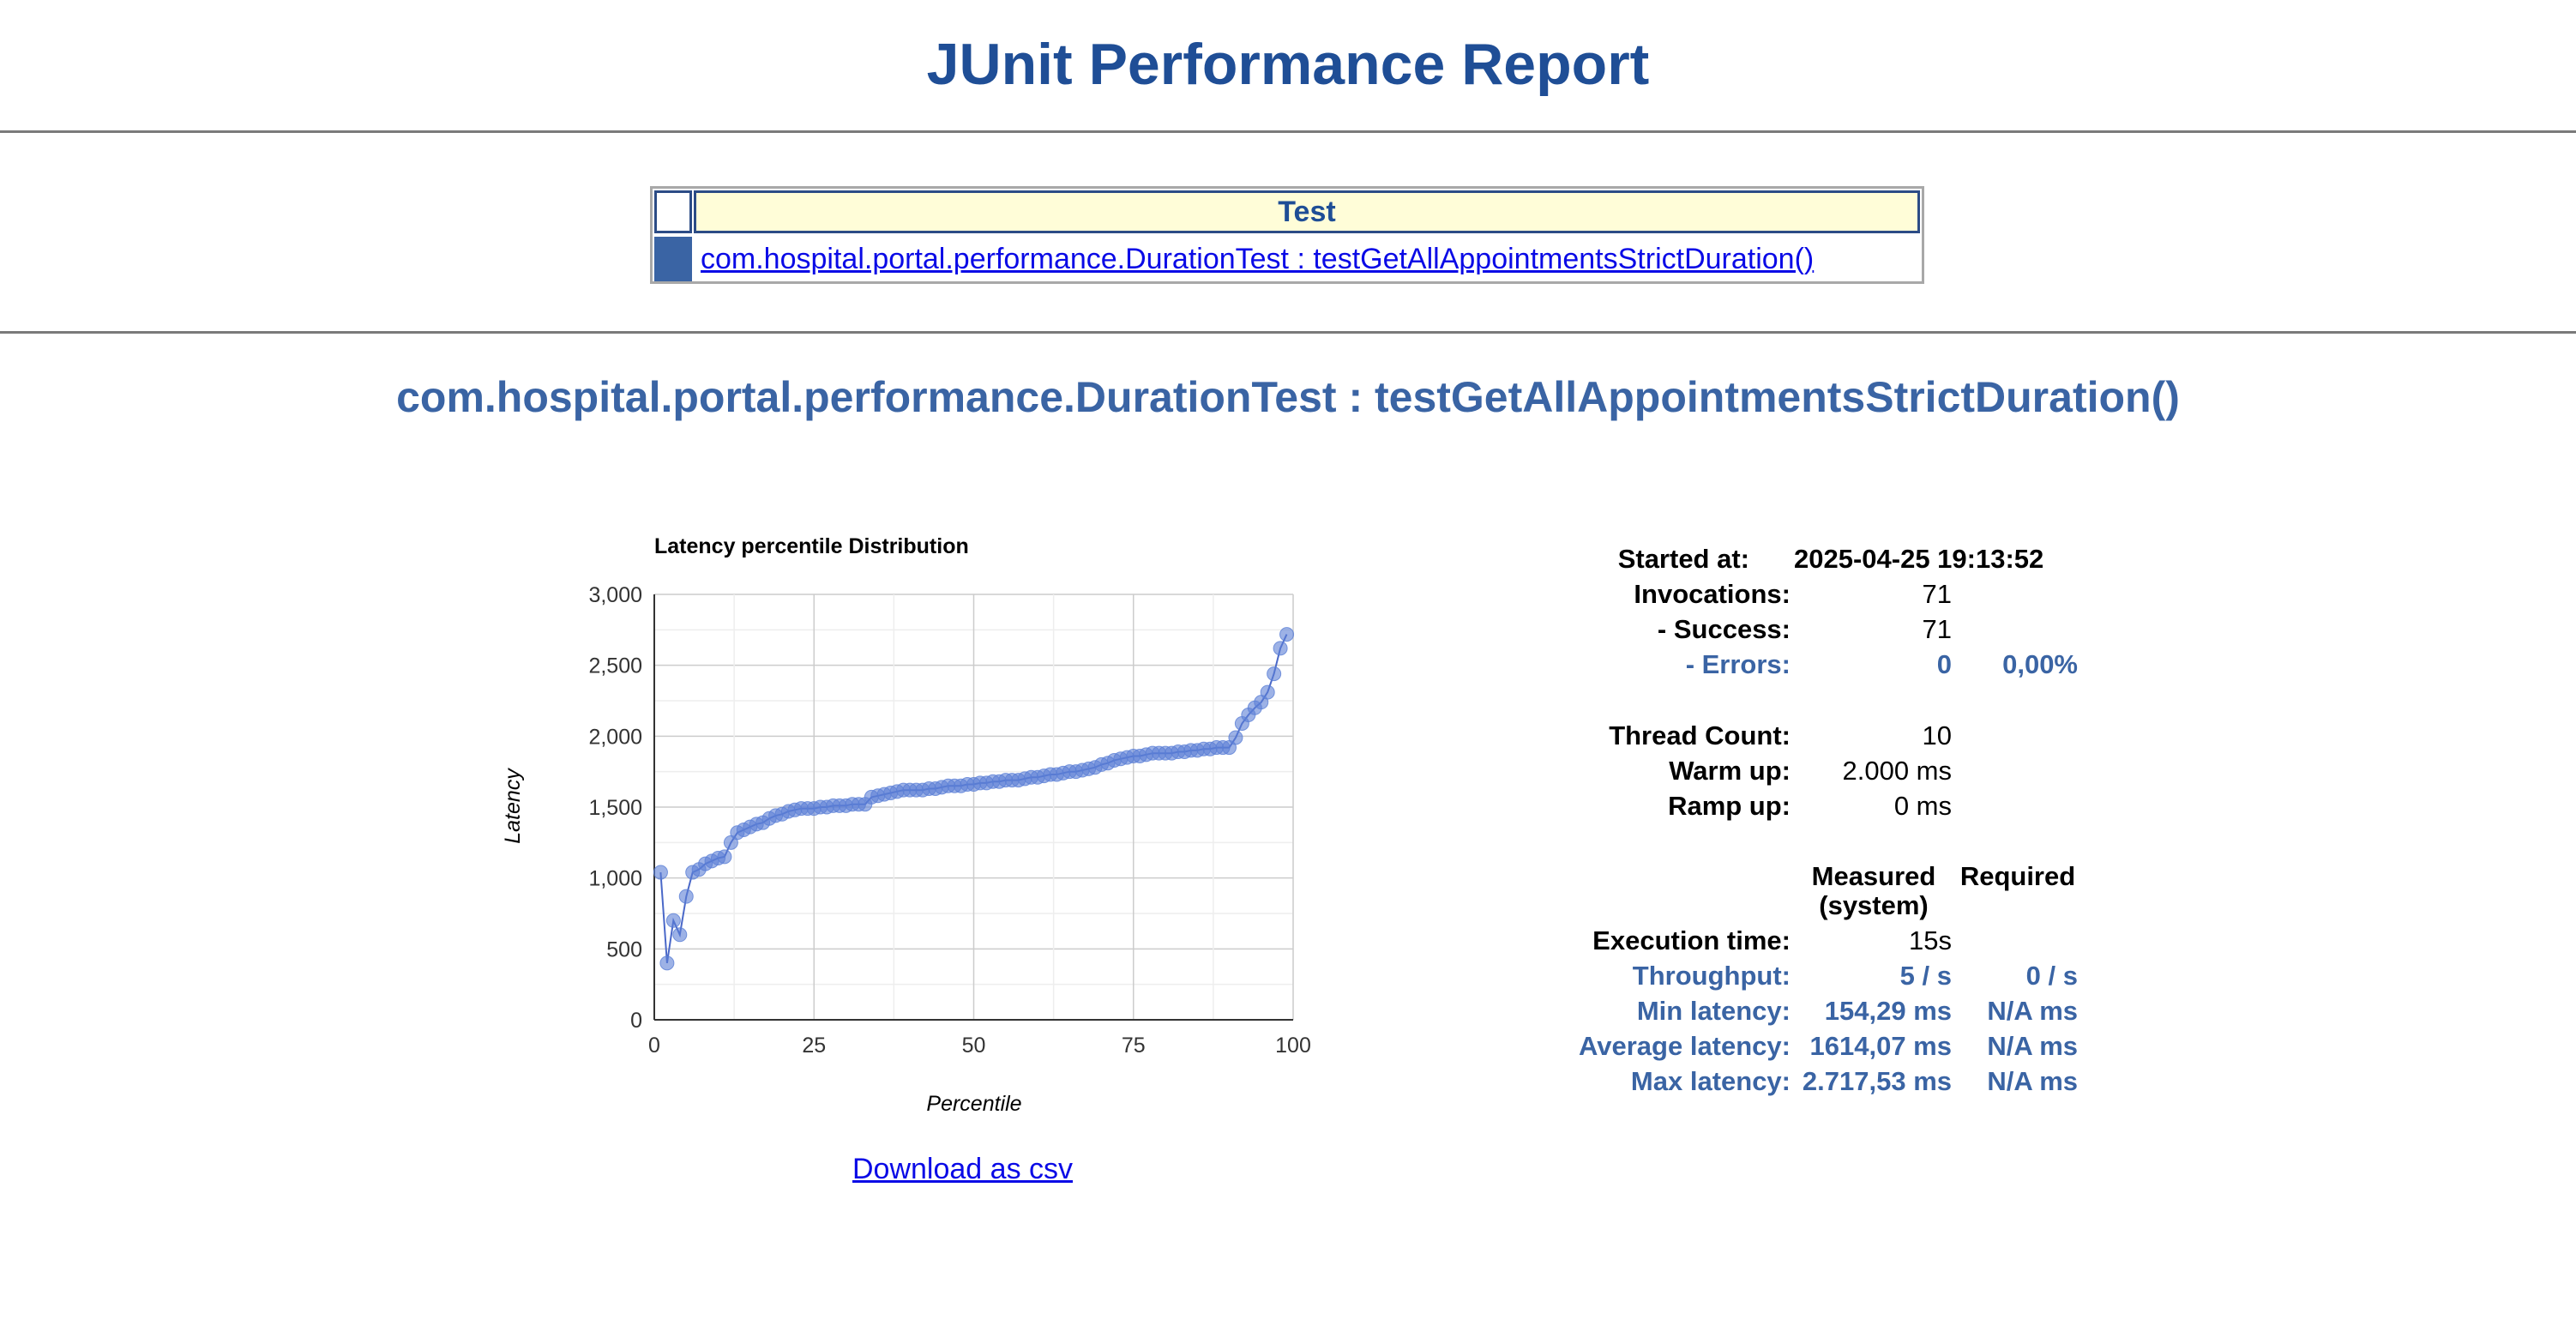 This screenshot has height=1326, width=2576. What do you see at coordinates (673, 211) in the screenshot?
I see `summary-header-marker` at bounding box center [673, 211].